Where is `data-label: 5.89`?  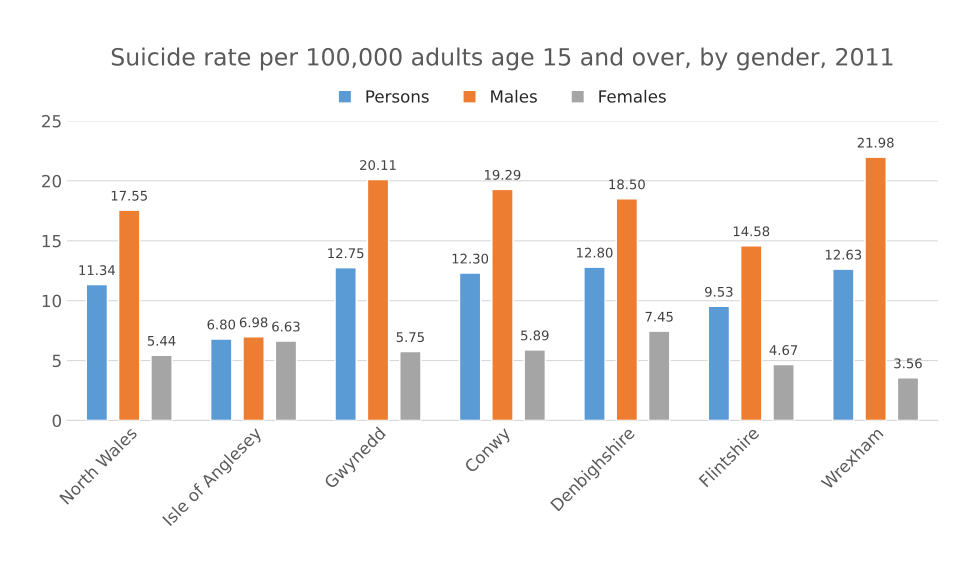
data-label: 5.89 is located at coordinates (535, 335).